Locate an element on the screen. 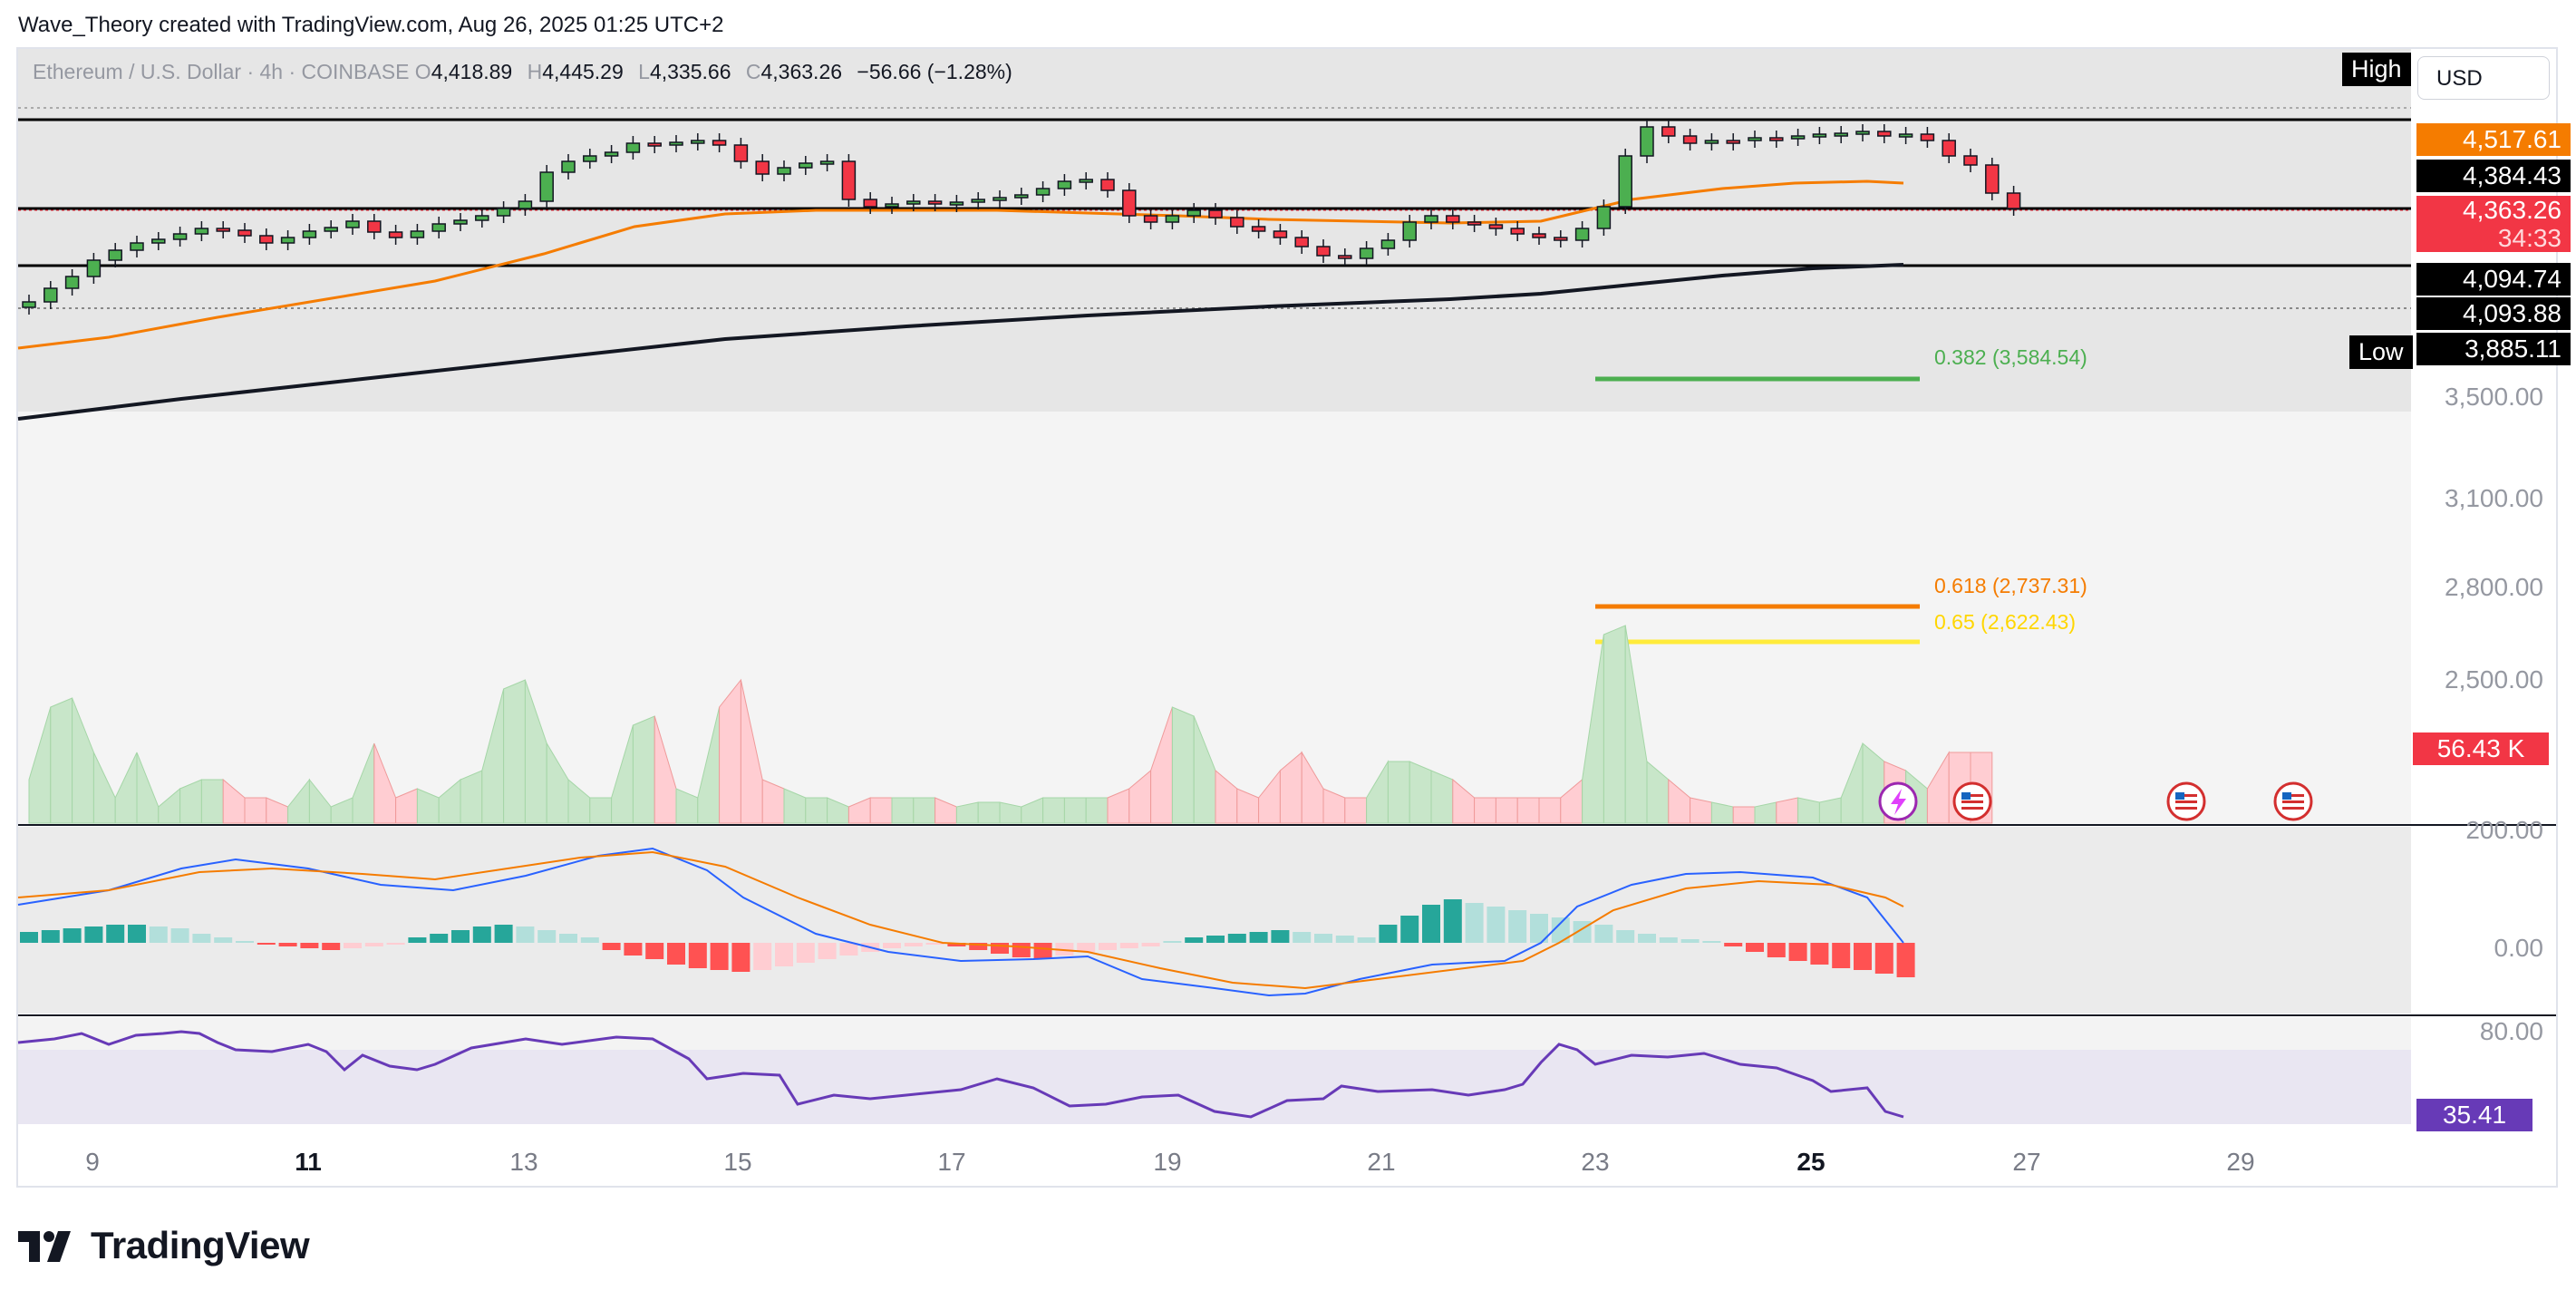 The width and height of the screenshot is (2576, 1300). macd-signal-line is located at coordinates (960, 920).